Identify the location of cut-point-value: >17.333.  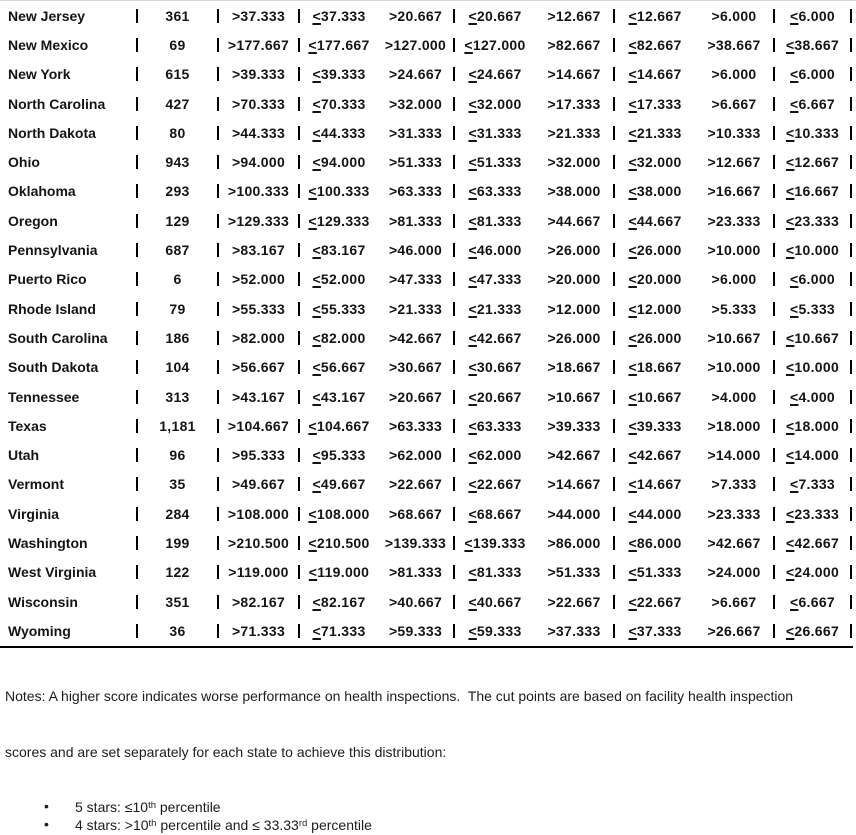
(575, 104).